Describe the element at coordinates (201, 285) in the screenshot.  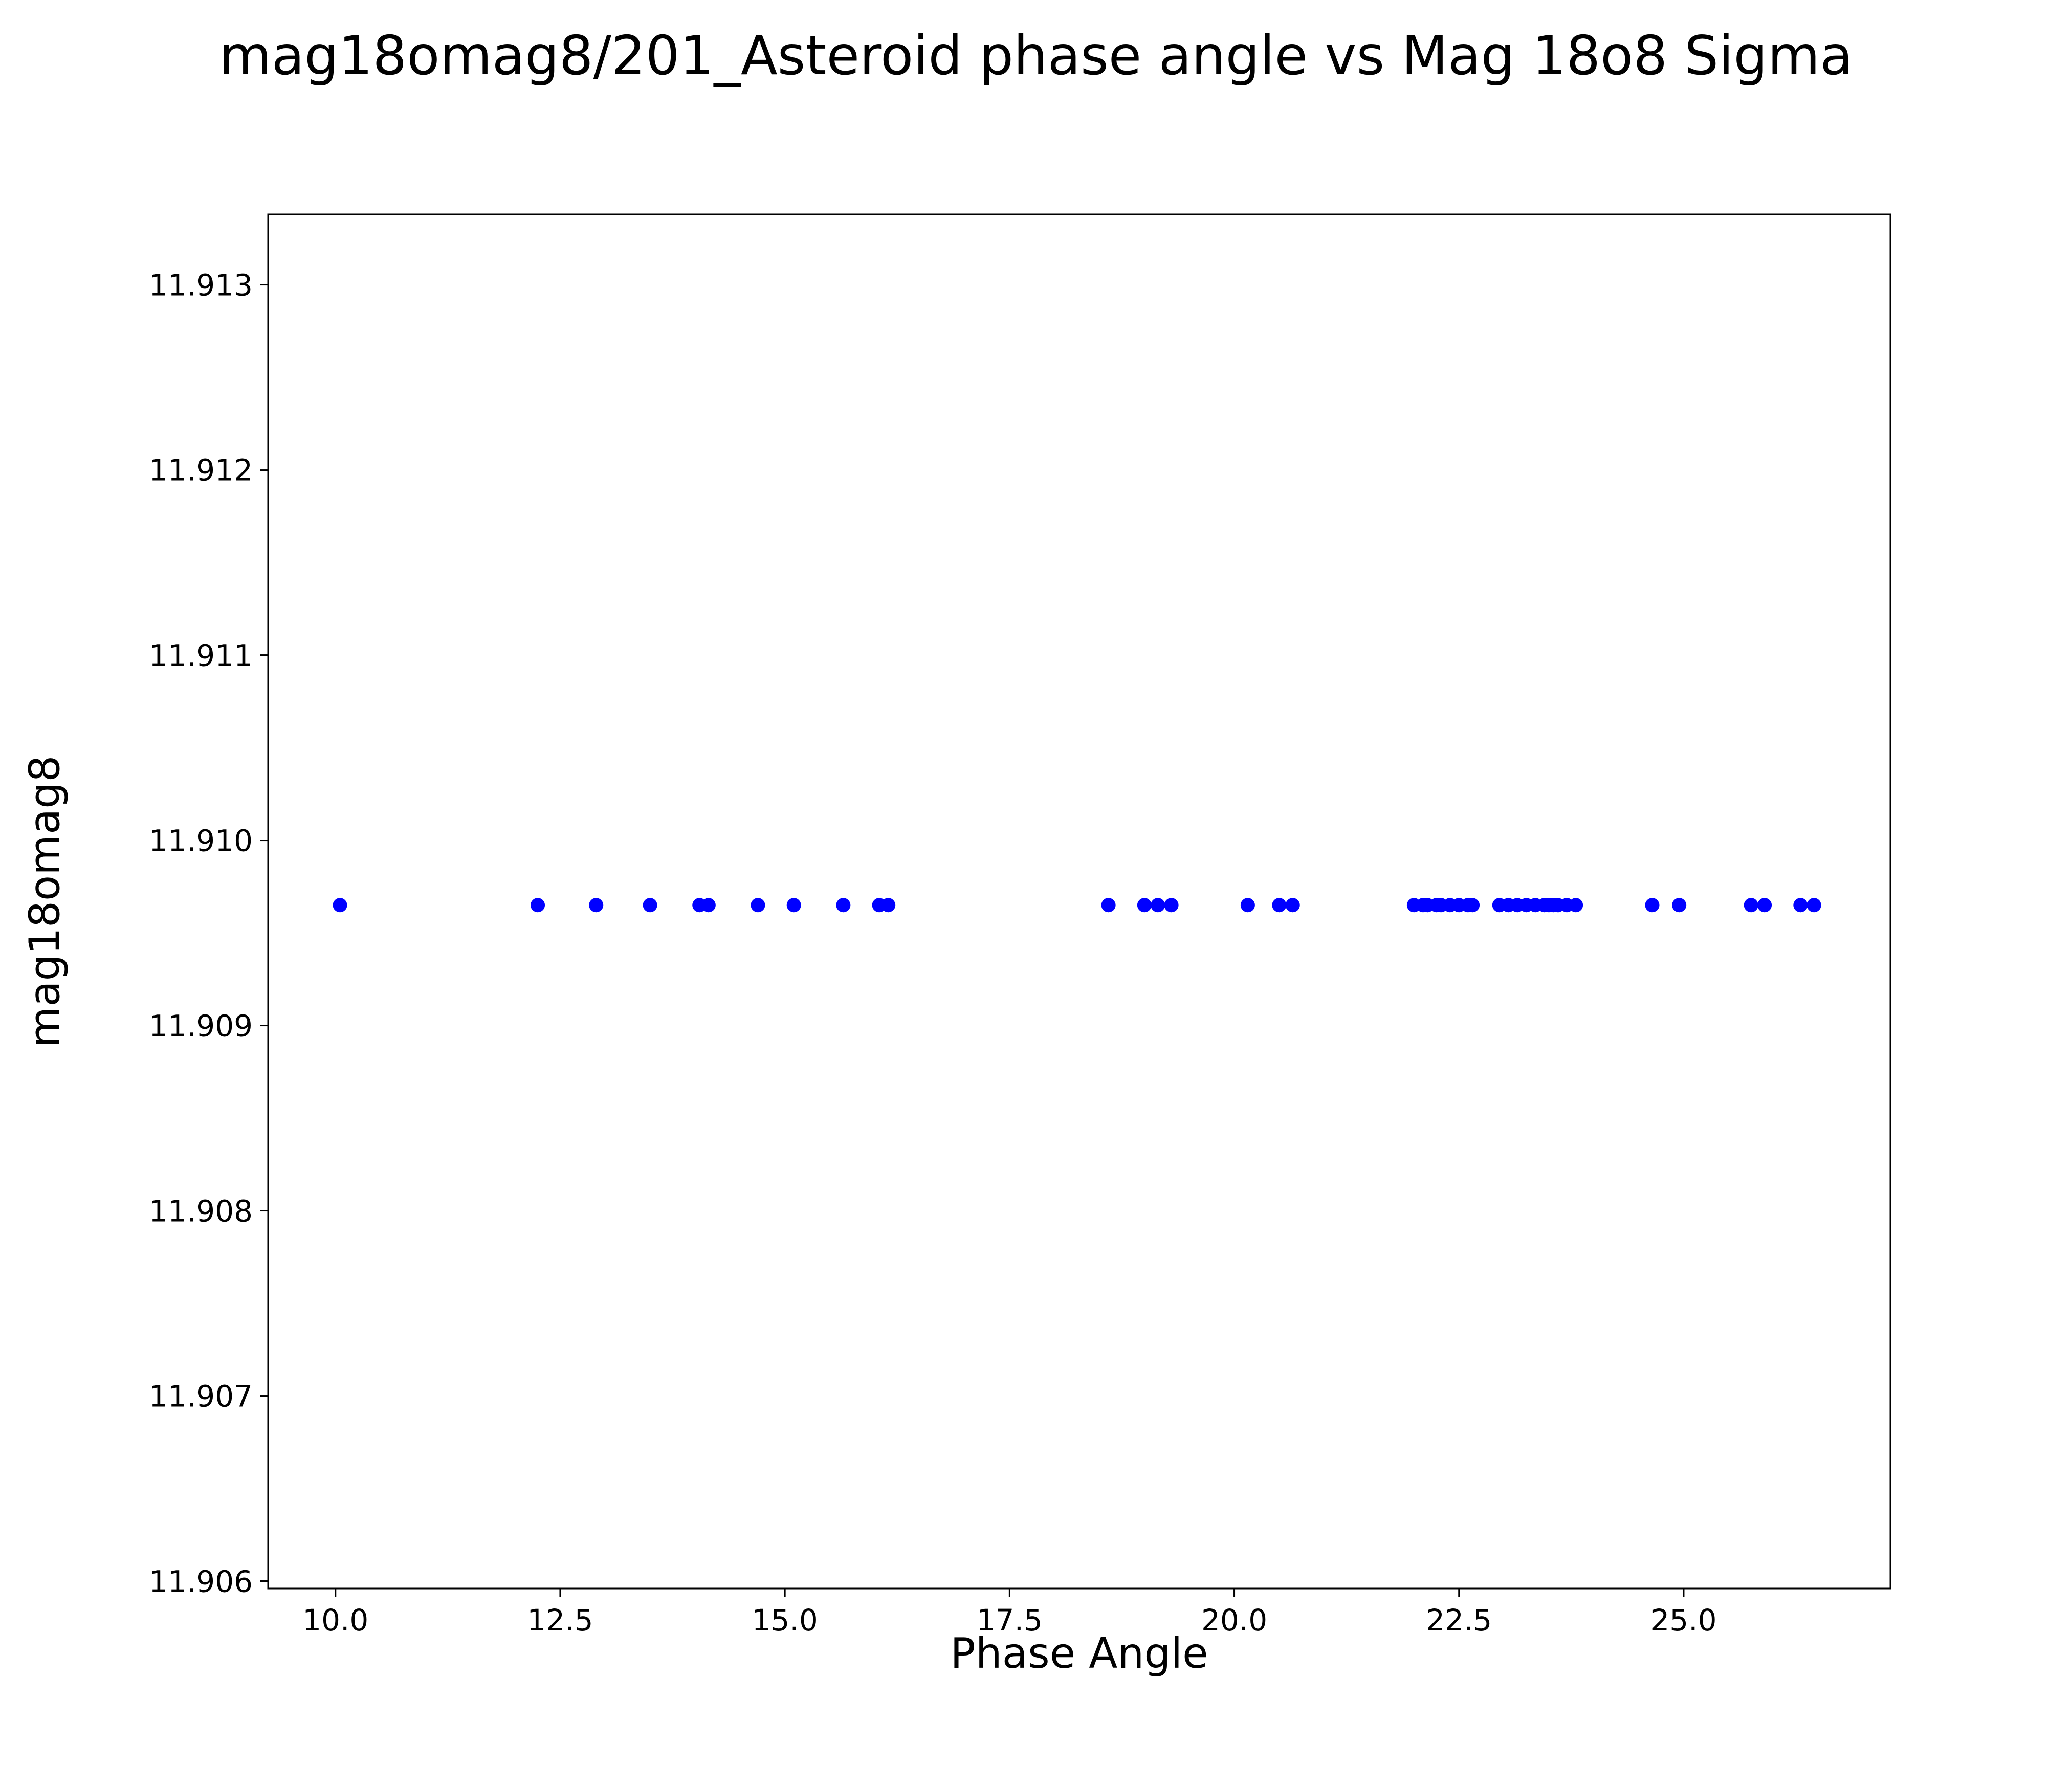
I see `y-tick-label: 11.913` at that location.